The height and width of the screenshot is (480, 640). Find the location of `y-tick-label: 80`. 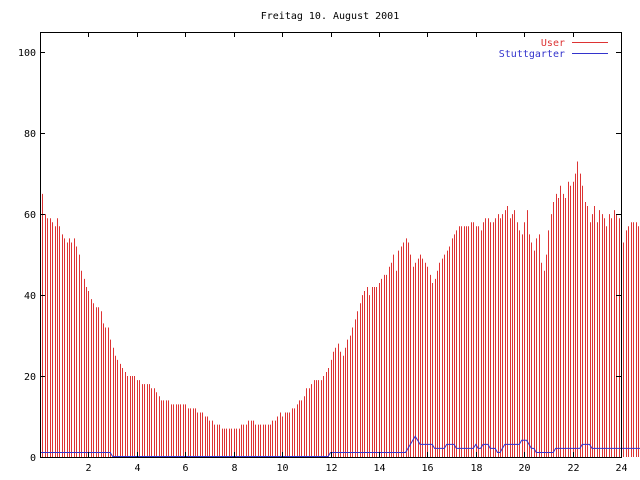

y-tick-label: 80 is located at coordinates (30, 134).